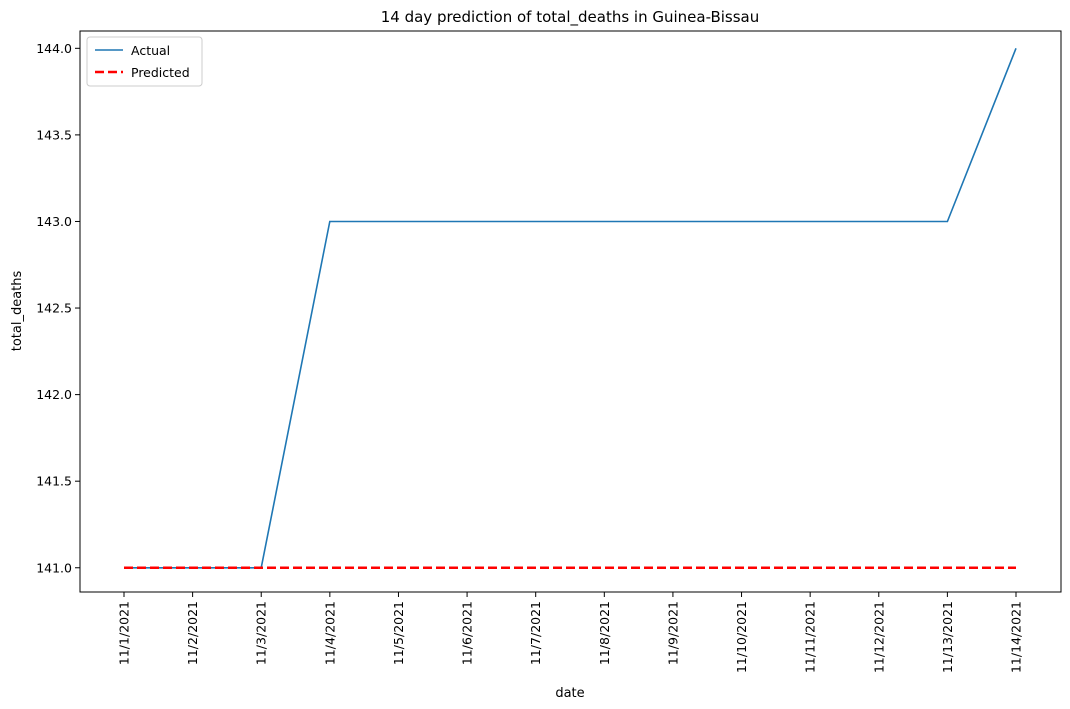 This screenshot has width=1070, height=709. I want to click on legend-label-predicted: Predicted, so click(160, 72).